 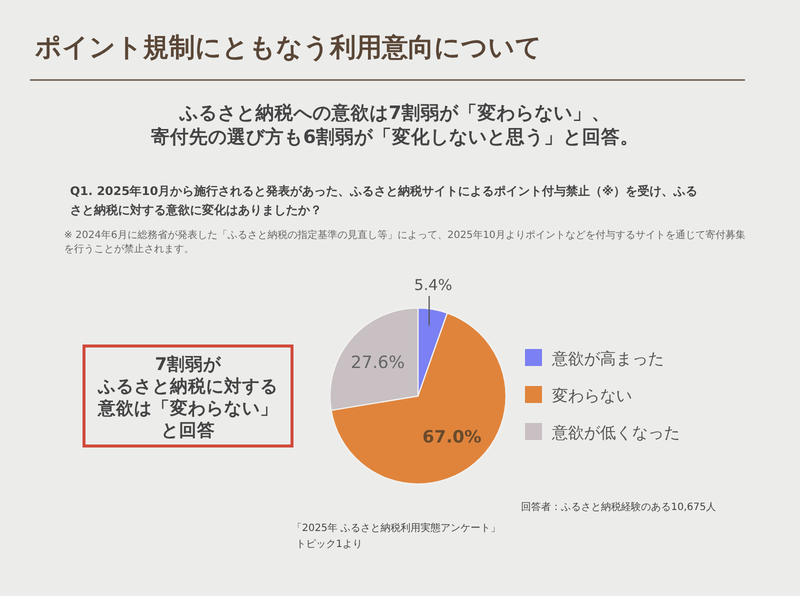 What do you see at coordinates (405, 242) in the screenshot?
I see `text: ※ 2024年6月に総務省が発表した「ふるさと納税の指定基準の見直し等」によって、2025年10月よりポイントなどを付与するサイトを通じて寄付募集を行うことが禁止されます。` at bounding box center [405, 242].